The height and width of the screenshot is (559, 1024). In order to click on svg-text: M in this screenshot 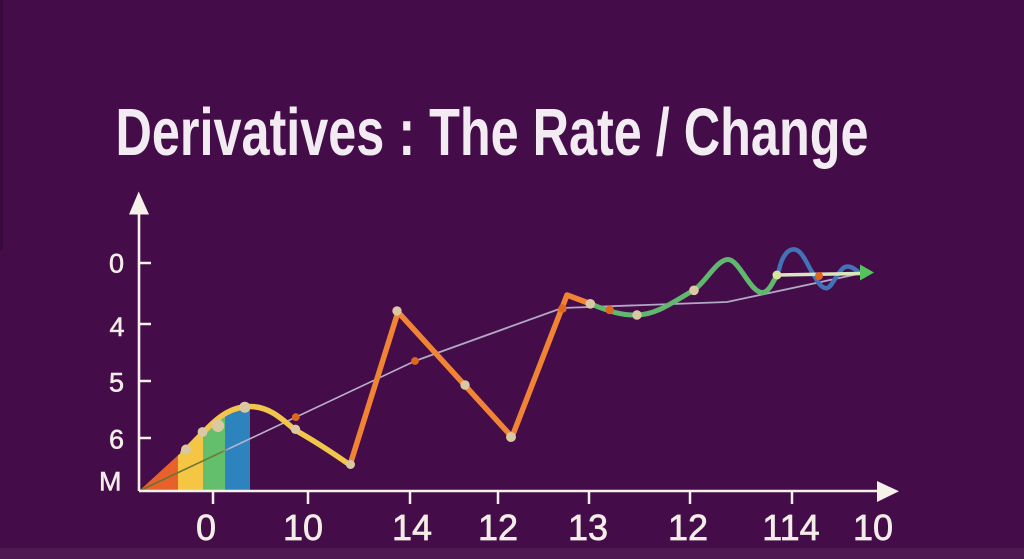, I will do `click(110, 482)`.